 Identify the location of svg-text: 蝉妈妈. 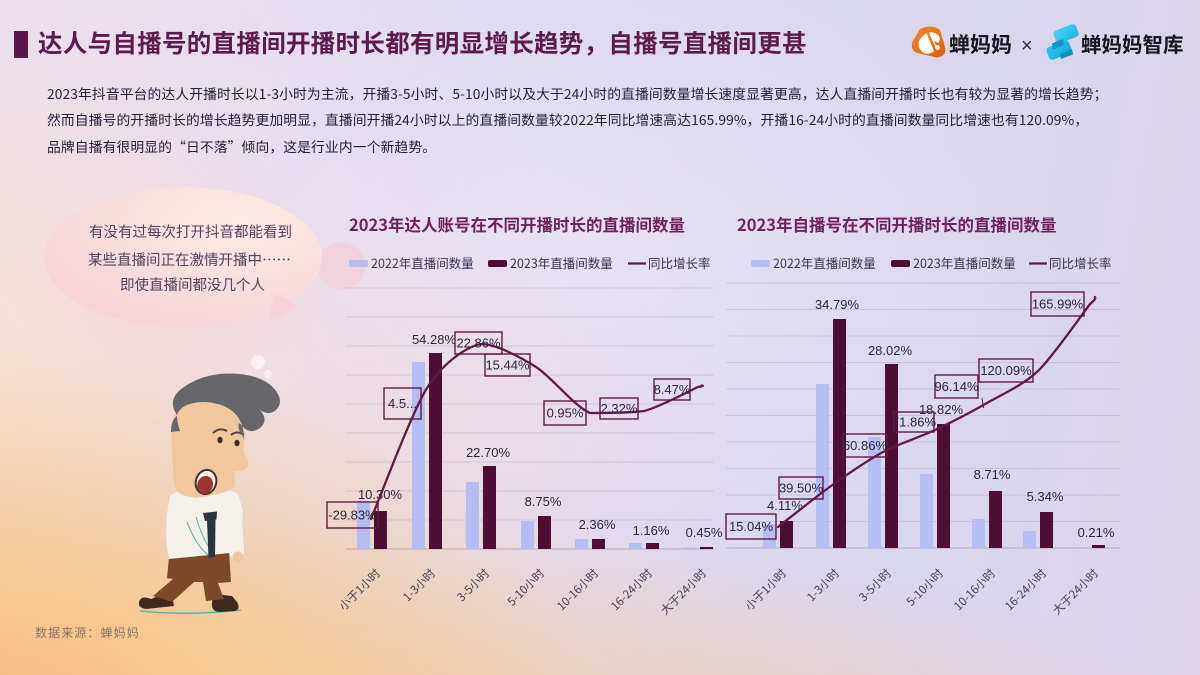
(980, 44).